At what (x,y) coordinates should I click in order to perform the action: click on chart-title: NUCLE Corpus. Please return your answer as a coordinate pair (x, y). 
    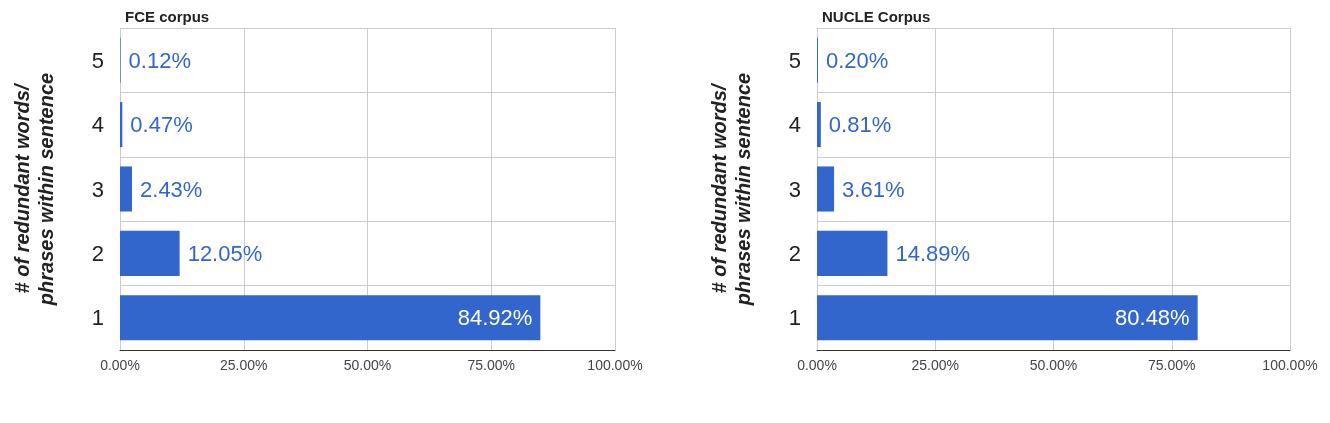
    Looking at the image, I should click on (876, 16).